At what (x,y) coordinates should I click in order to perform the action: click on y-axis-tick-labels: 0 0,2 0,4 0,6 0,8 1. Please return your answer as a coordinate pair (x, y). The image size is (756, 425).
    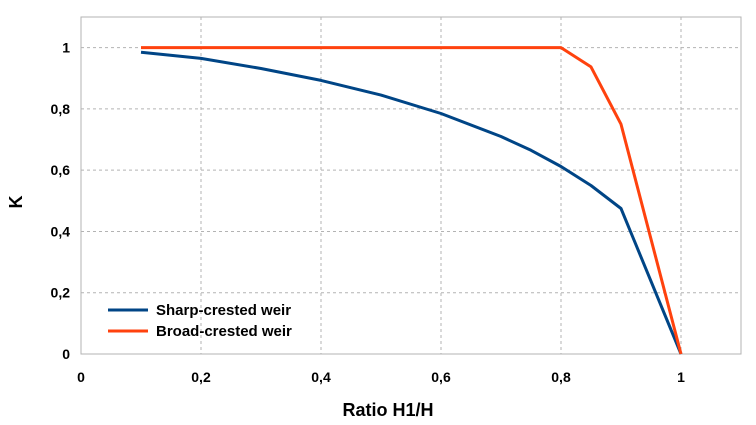
    Looking at the image, I should click on (61, 201).